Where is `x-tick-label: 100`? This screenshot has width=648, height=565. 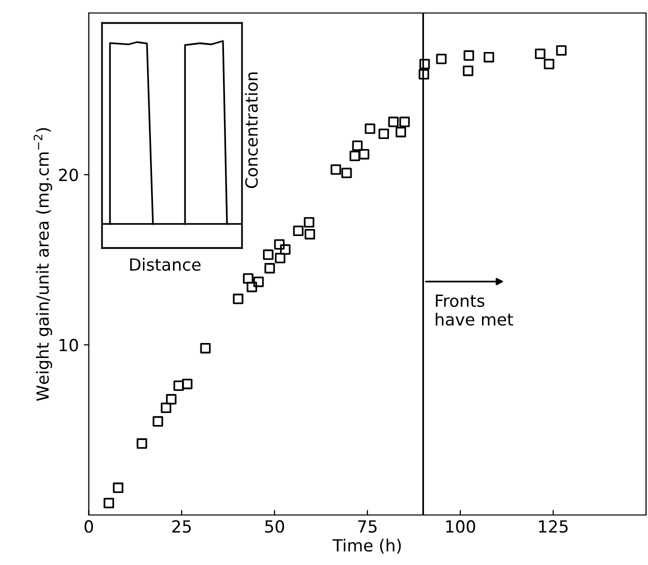
x-tick-label: 100 is located at coordinates (461, 526).